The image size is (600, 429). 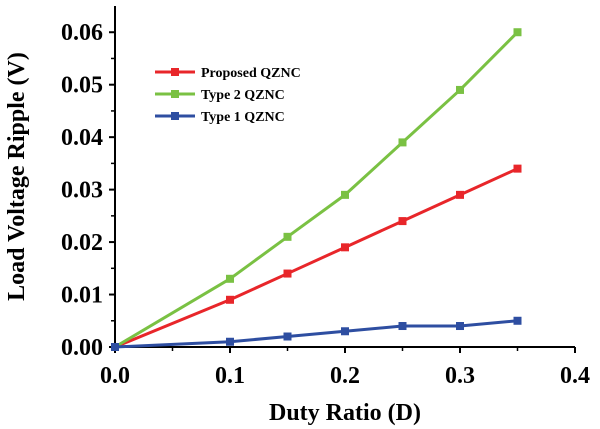 I want to click on y-tick-label: 0.04, so click(x=82, y=138).